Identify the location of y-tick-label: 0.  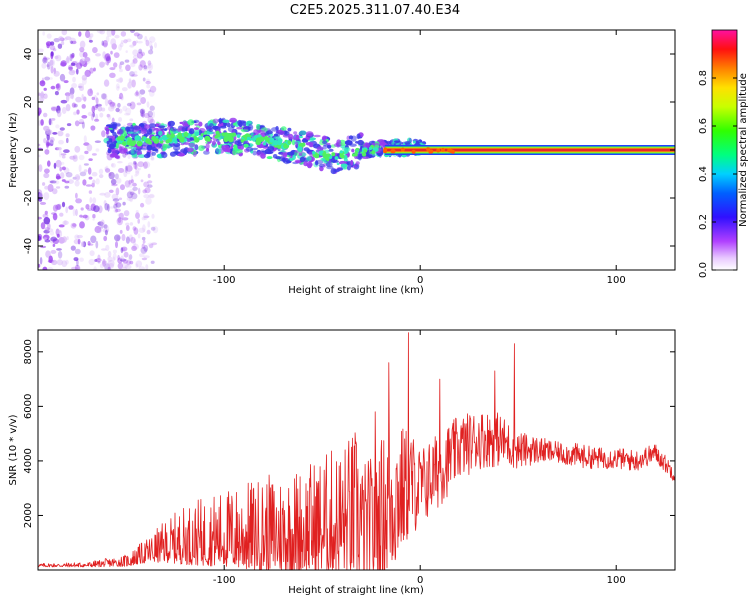
(28, 150).